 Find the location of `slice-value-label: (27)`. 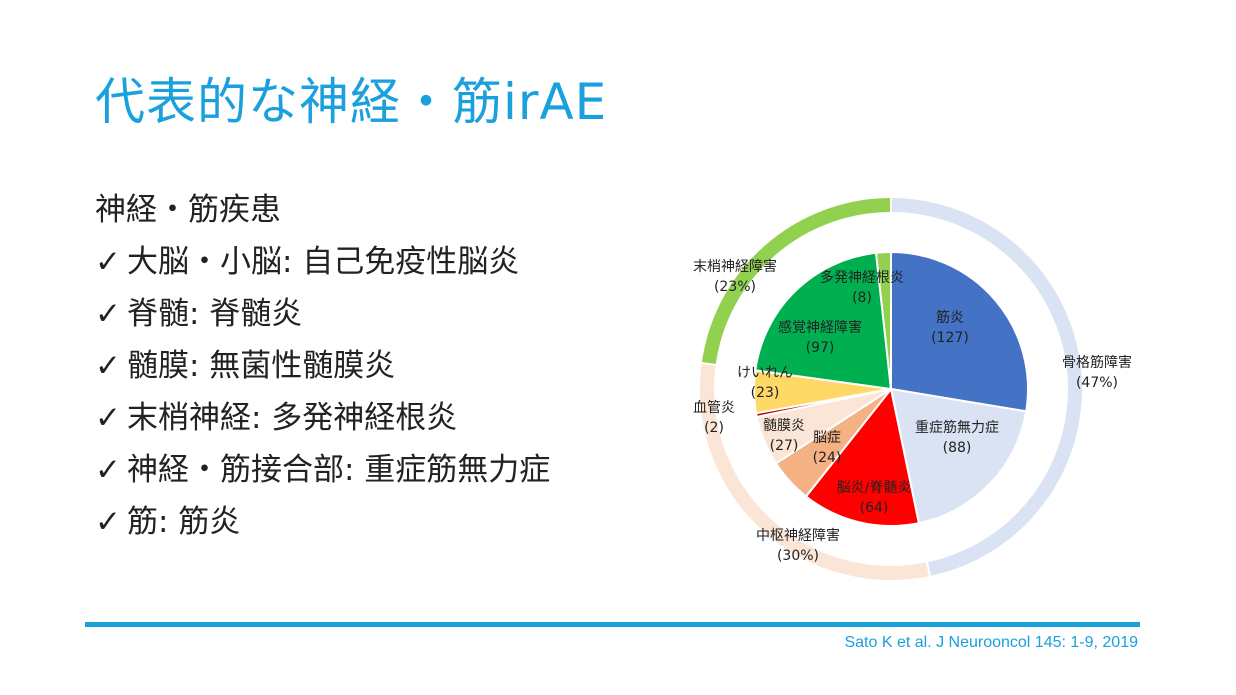

slice-value-label: (27) is located at coordinates (784, 446).